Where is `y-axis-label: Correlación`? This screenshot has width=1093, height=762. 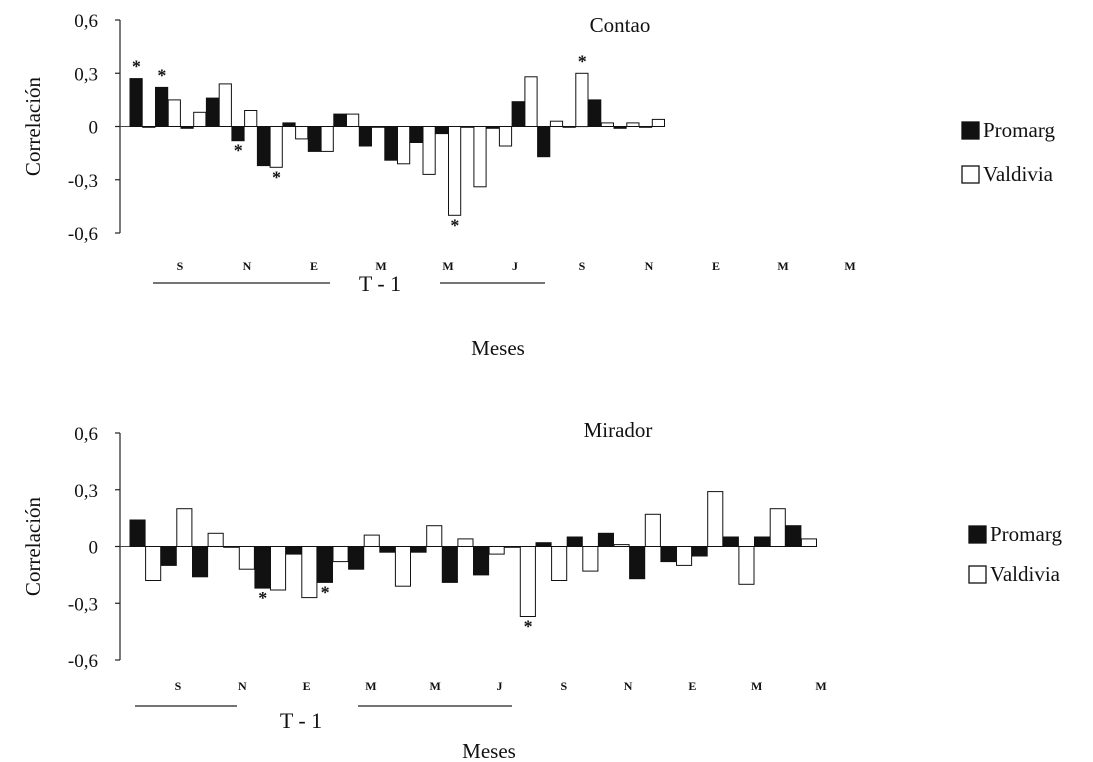 y-axis-label: Correlación is located at coordinates (33, 546).